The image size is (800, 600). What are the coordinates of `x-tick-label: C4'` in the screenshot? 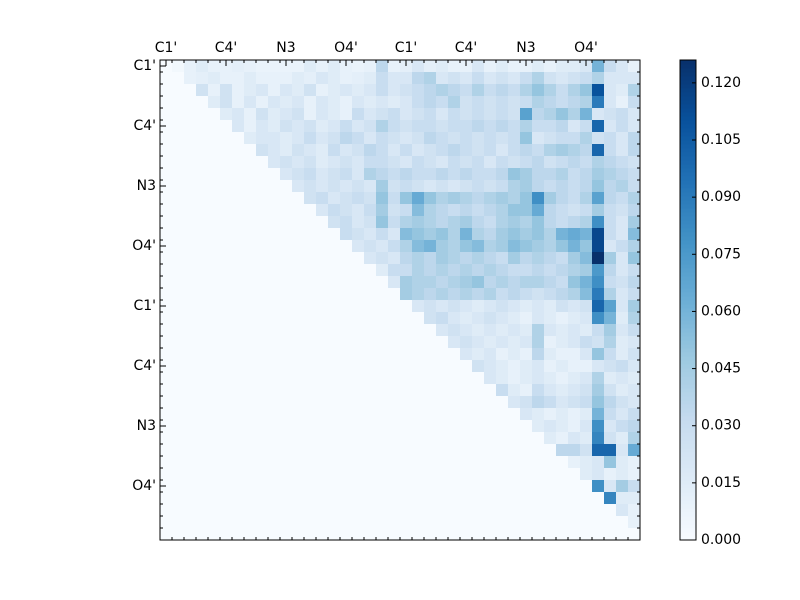 It's located at (226, 48).